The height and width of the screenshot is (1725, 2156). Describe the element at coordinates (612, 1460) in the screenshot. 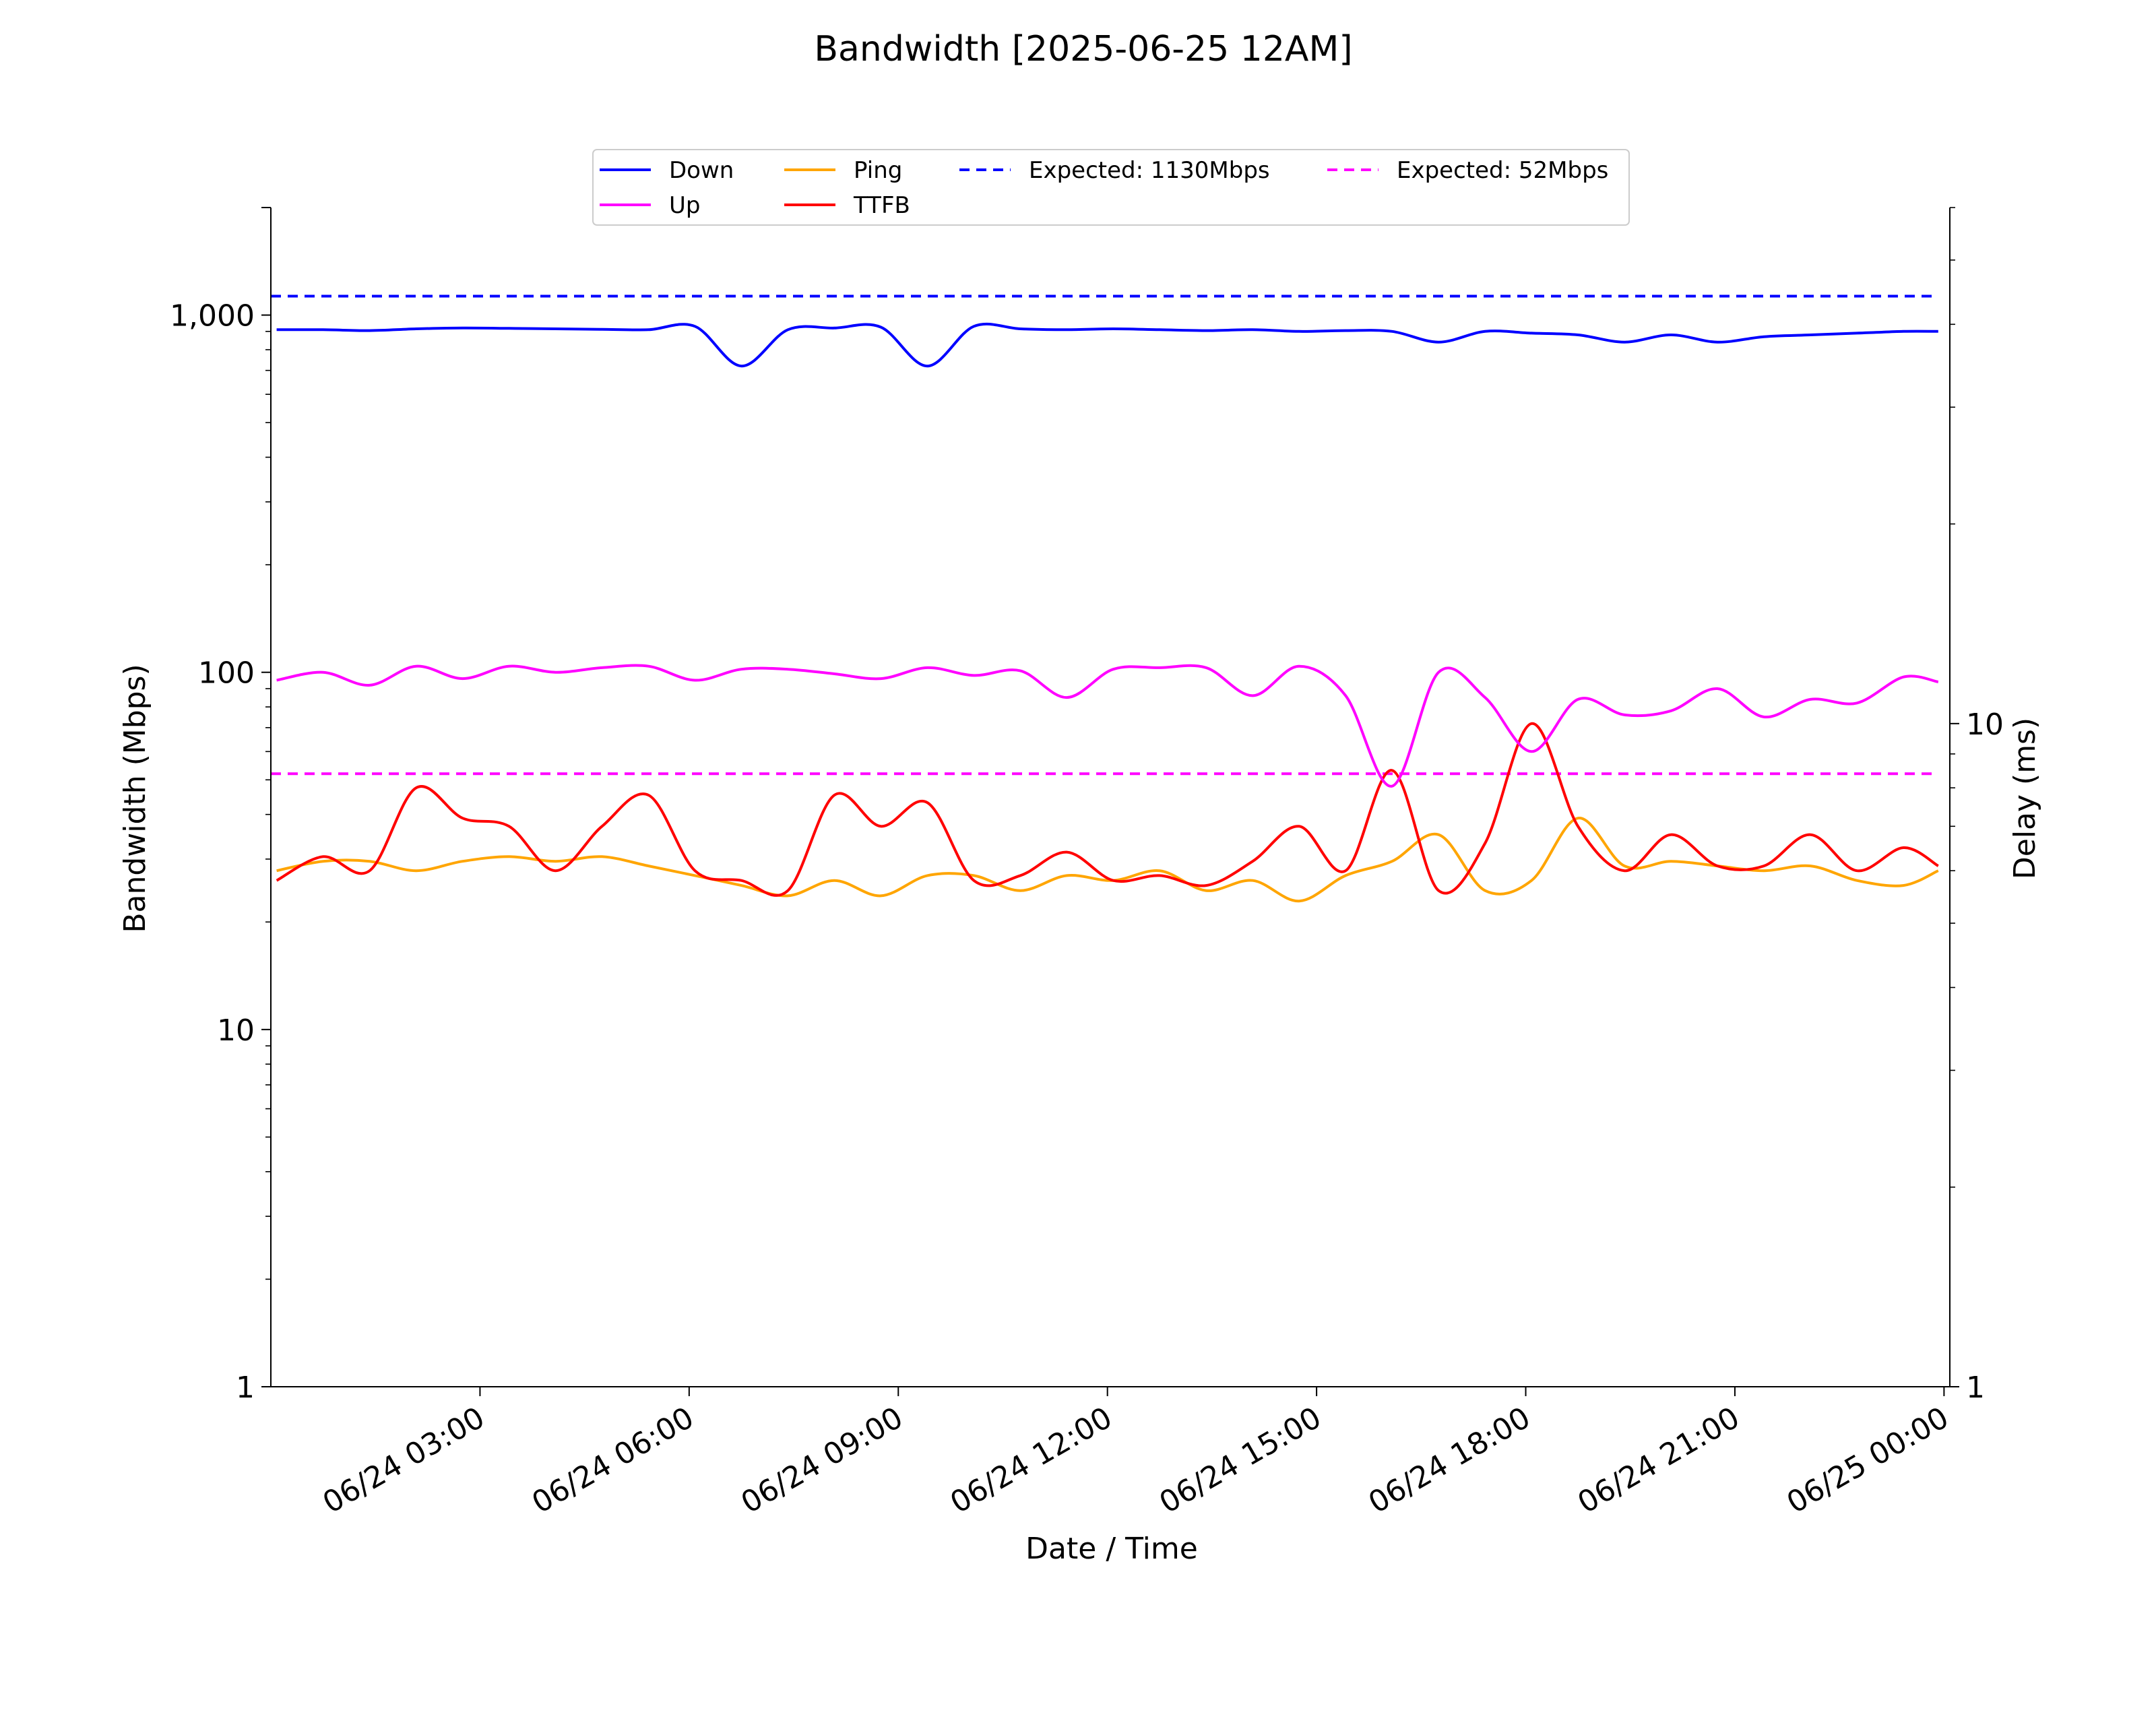

I see `x-tick-label: 06/24 06:00` at that location.